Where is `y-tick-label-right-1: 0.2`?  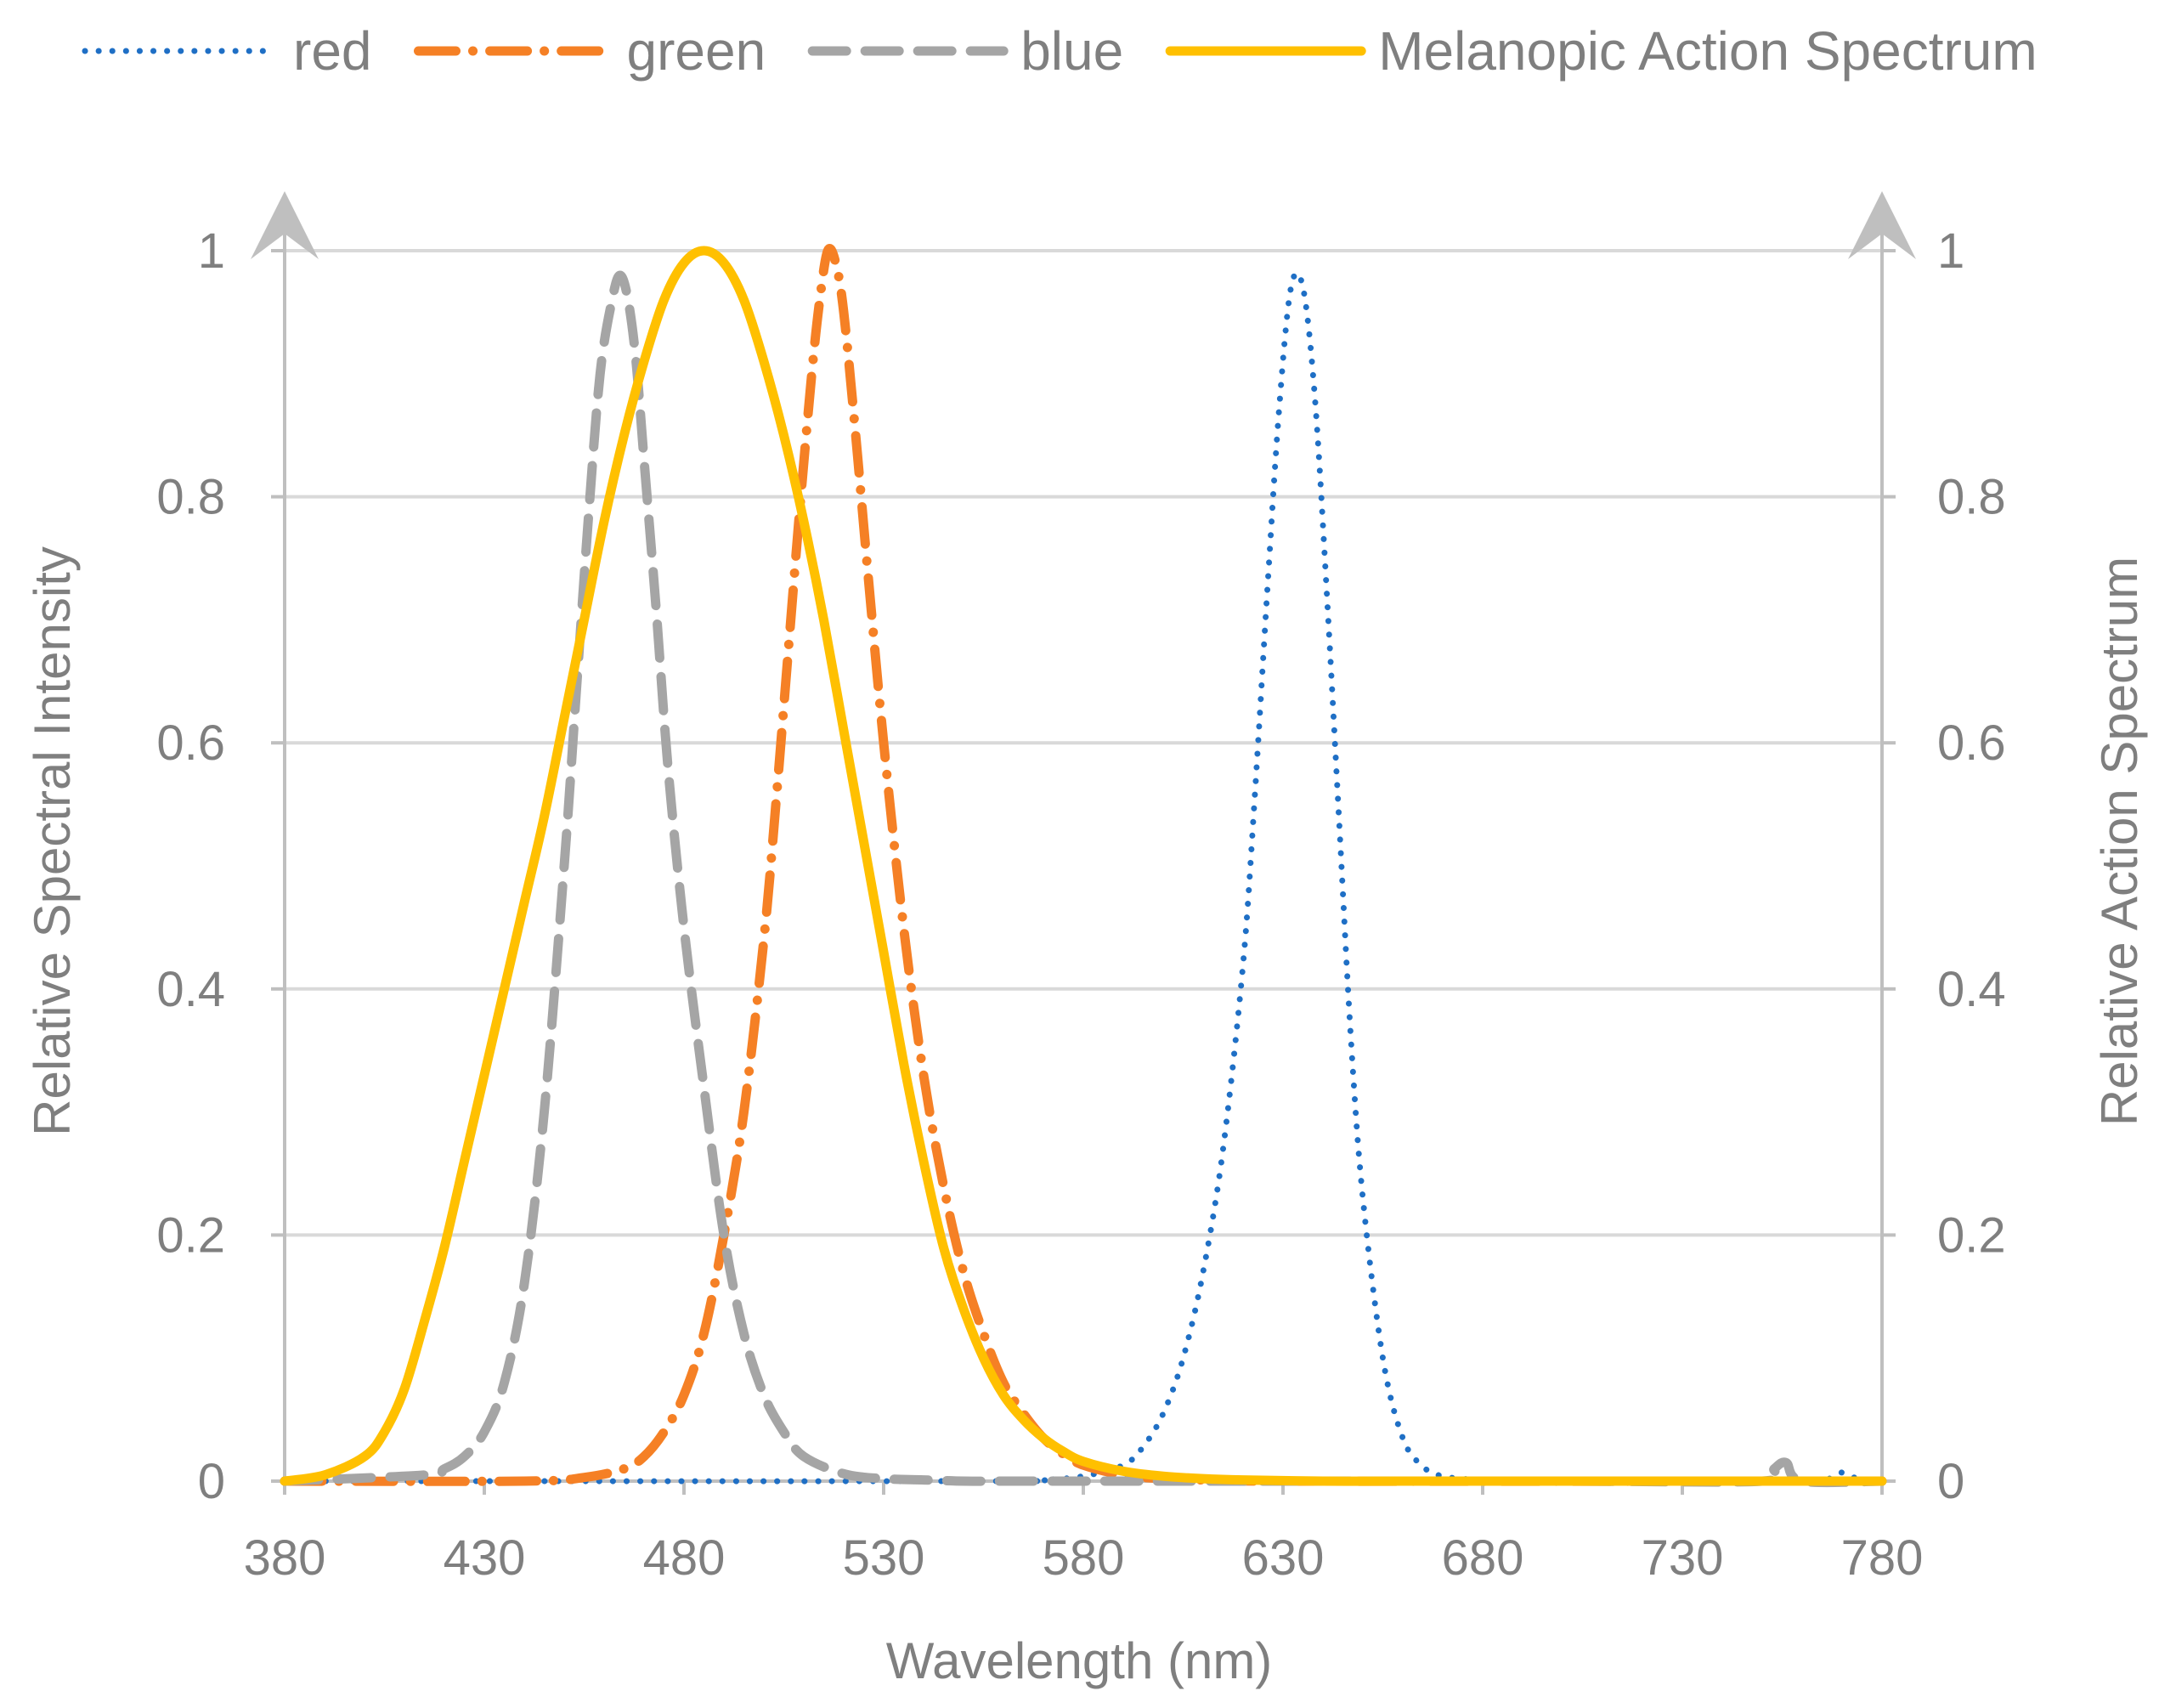 y-tick-label-right-1: 0.2 is located at coordinates (1972, 1235).